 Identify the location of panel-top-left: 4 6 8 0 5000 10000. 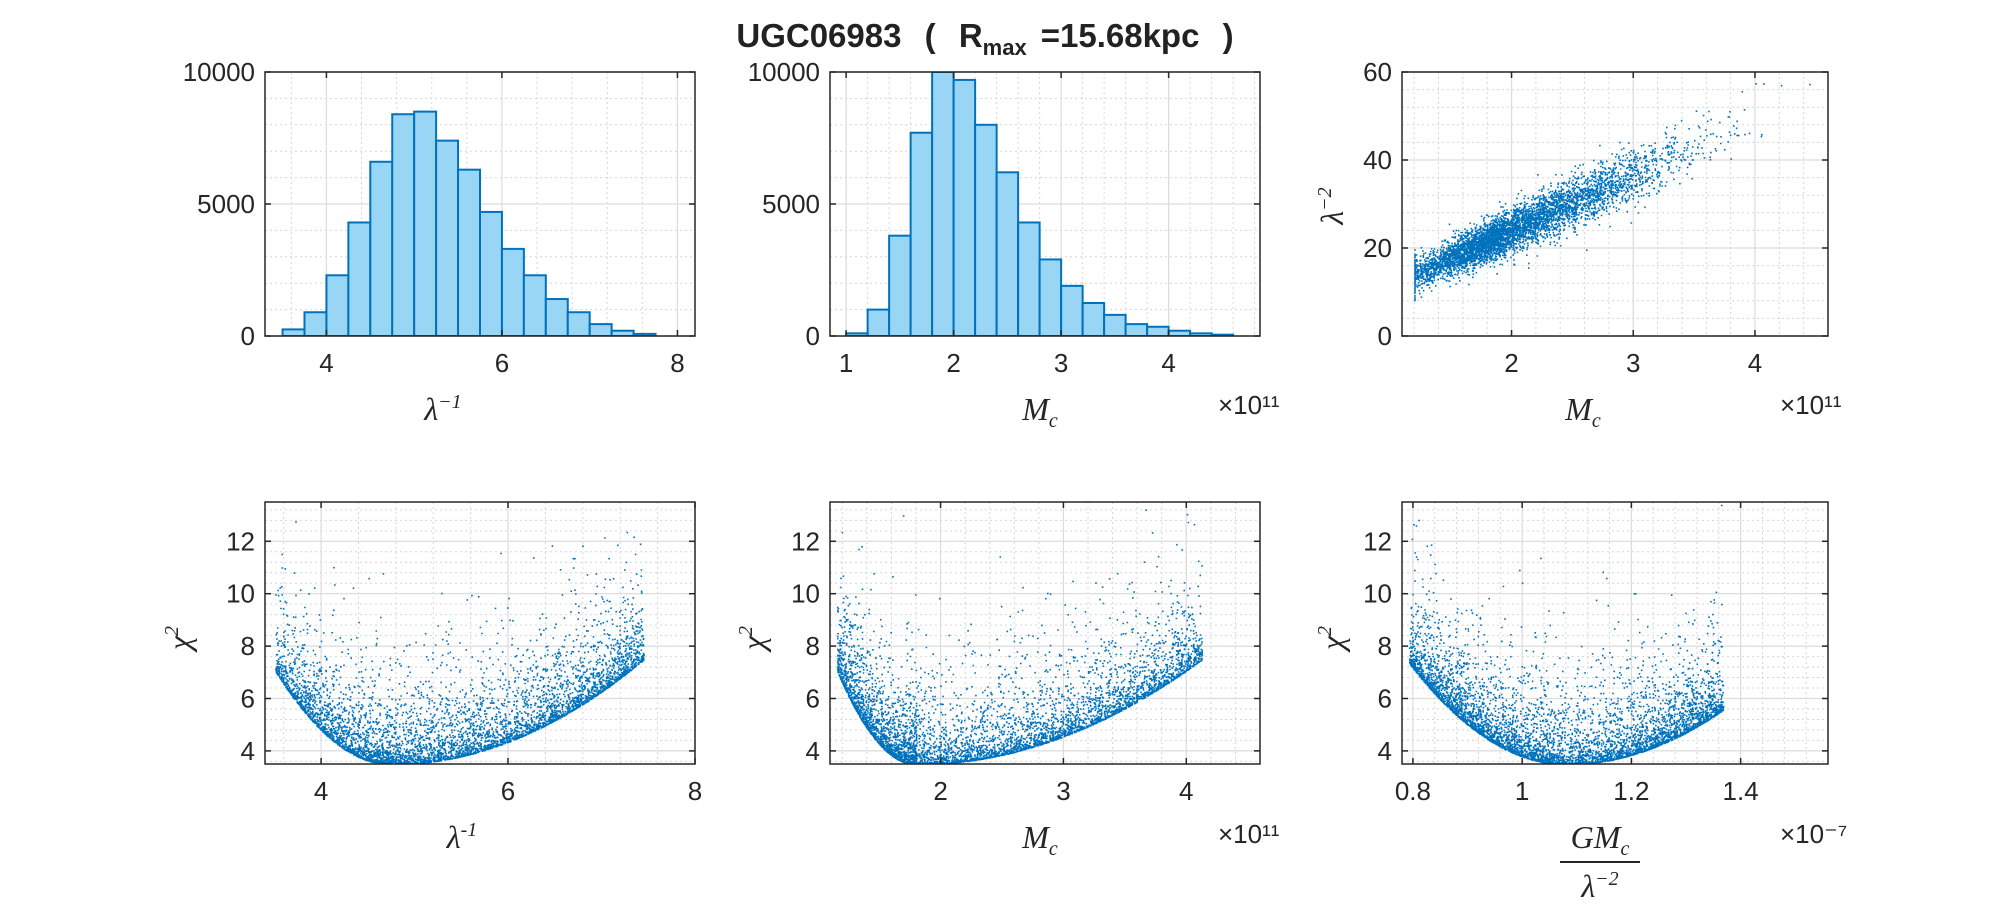
(439, 217).